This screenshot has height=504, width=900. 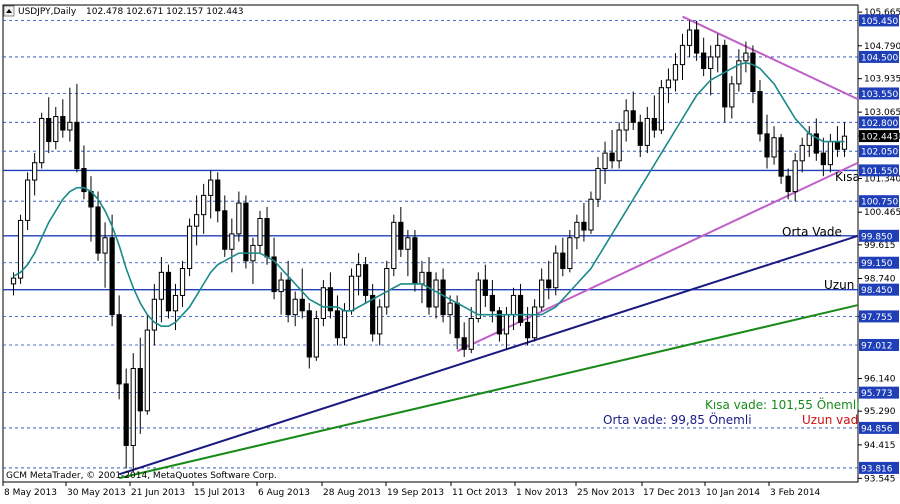 I want to click on x-axis-label: 19 Sep 2013, so click(x=415, y=493).